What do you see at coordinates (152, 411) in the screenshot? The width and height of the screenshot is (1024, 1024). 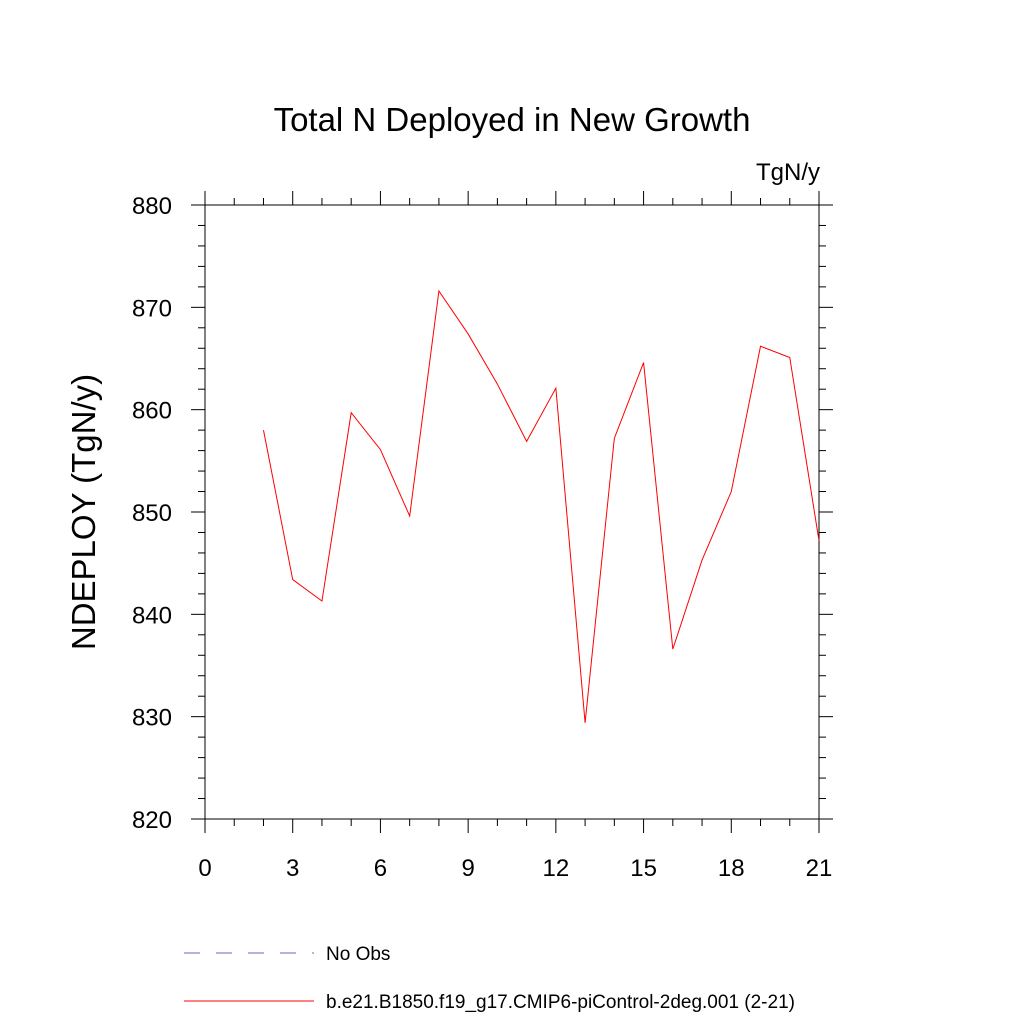 I see `y-tick-label: 860` at bounding box center [152, 411].